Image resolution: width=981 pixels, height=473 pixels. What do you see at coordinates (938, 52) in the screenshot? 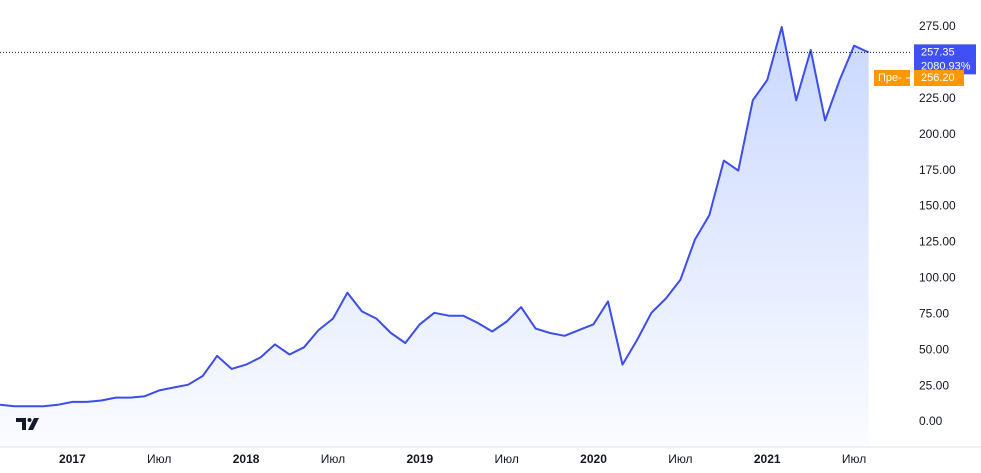
I see `last-price-label: 257.35` at bounding box center [938, 52].